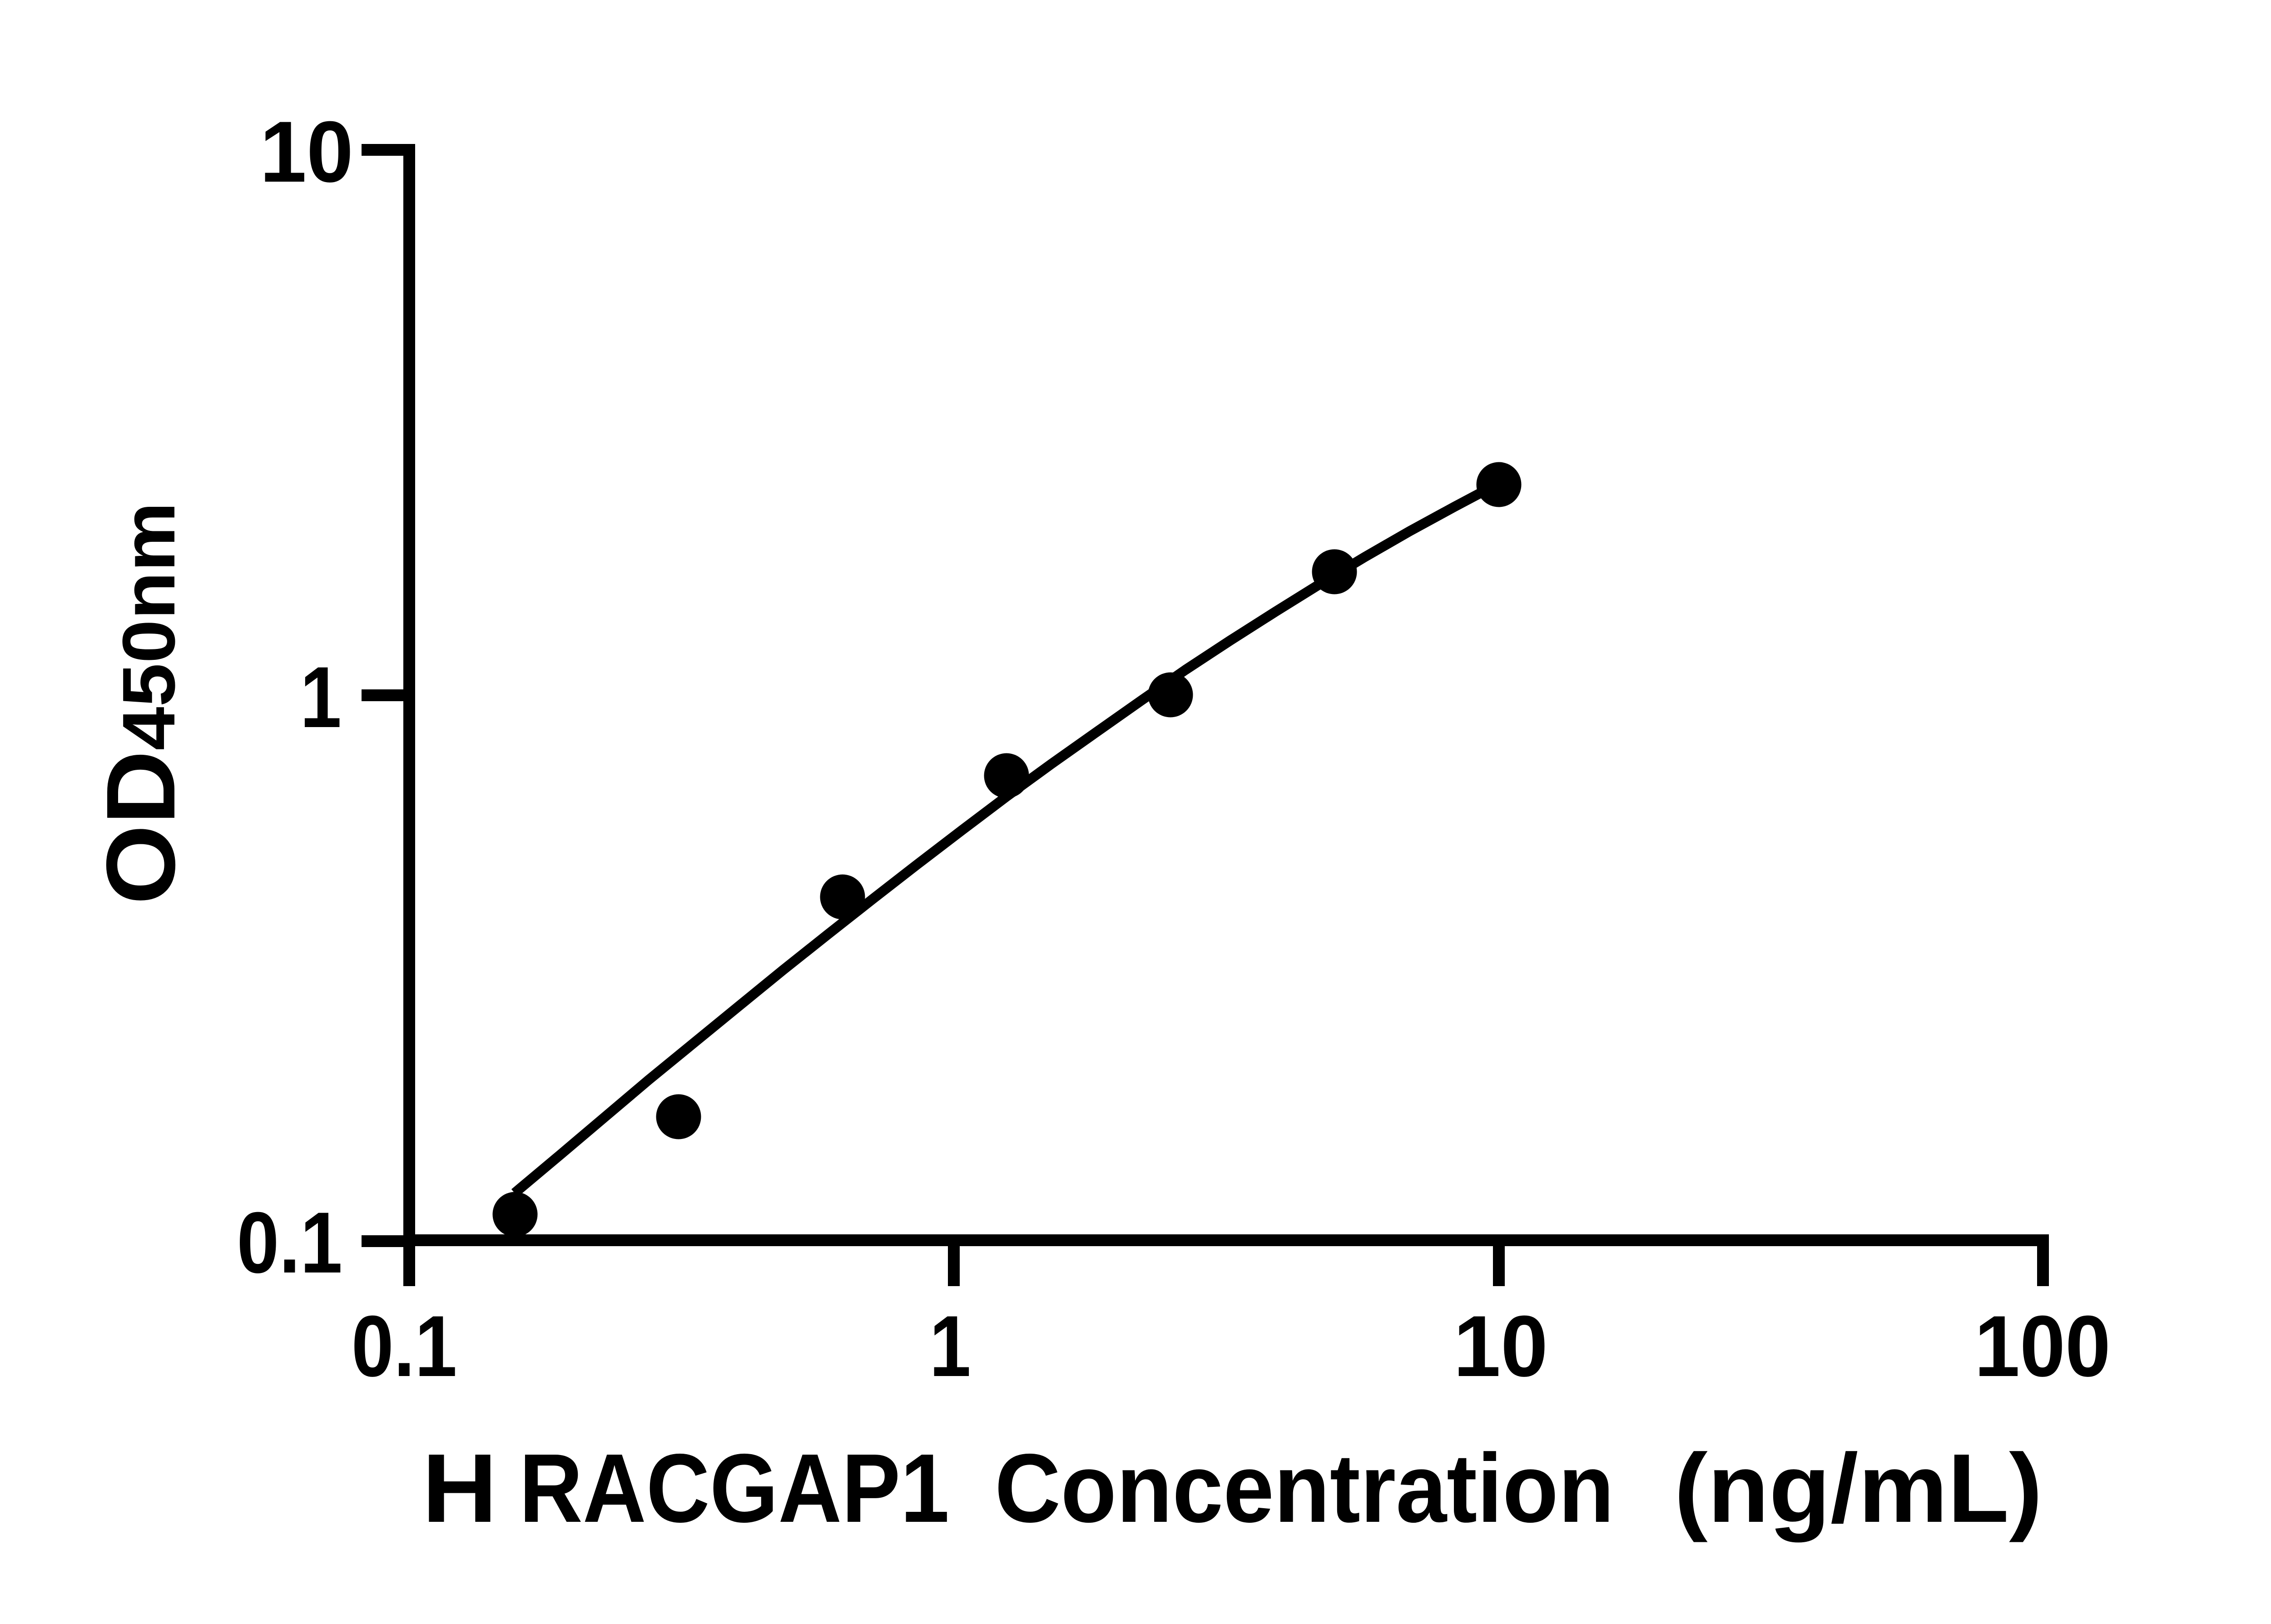  I want to click on svg-text: Concentration, so click(1304, 1488).